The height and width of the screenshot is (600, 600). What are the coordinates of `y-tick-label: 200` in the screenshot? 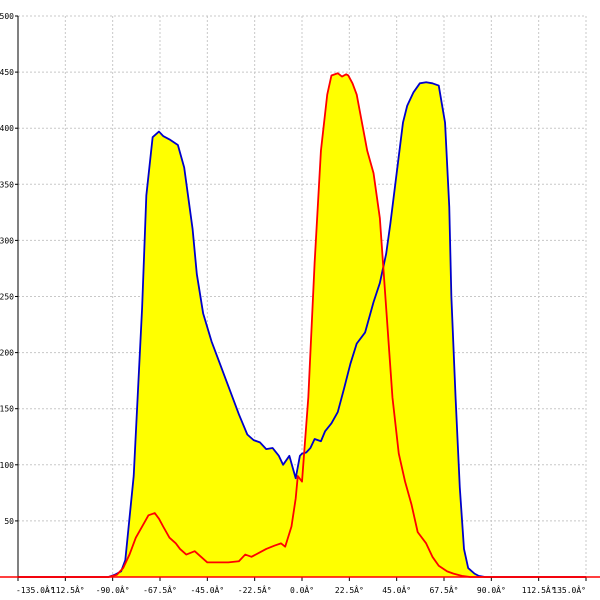 It's located at (7, 353).